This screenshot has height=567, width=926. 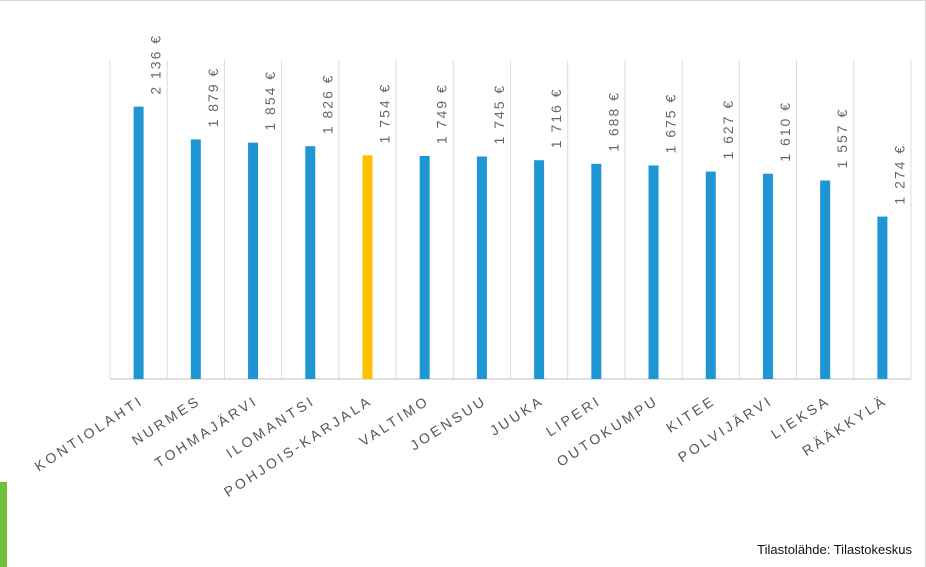 I want to click on value-label: 1 675 €, so click(x=671, y=123).